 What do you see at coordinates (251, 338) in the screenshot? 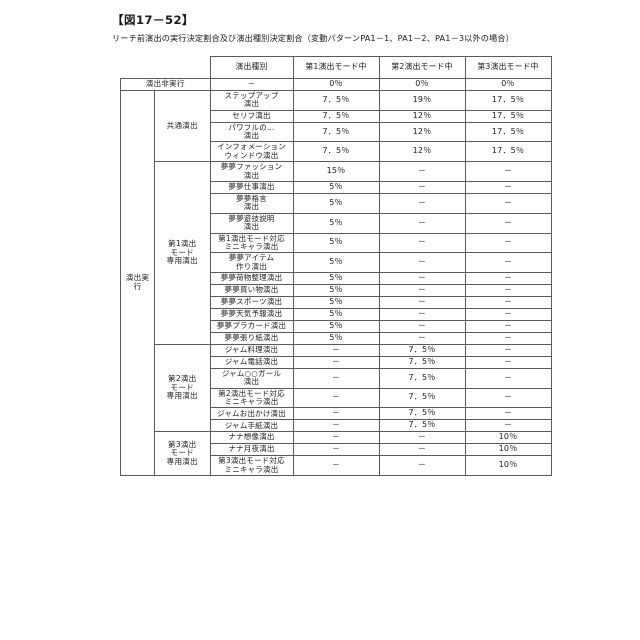
I see `cell-kind: 夢夢張り紙演出` at bounding box center [251, 338].